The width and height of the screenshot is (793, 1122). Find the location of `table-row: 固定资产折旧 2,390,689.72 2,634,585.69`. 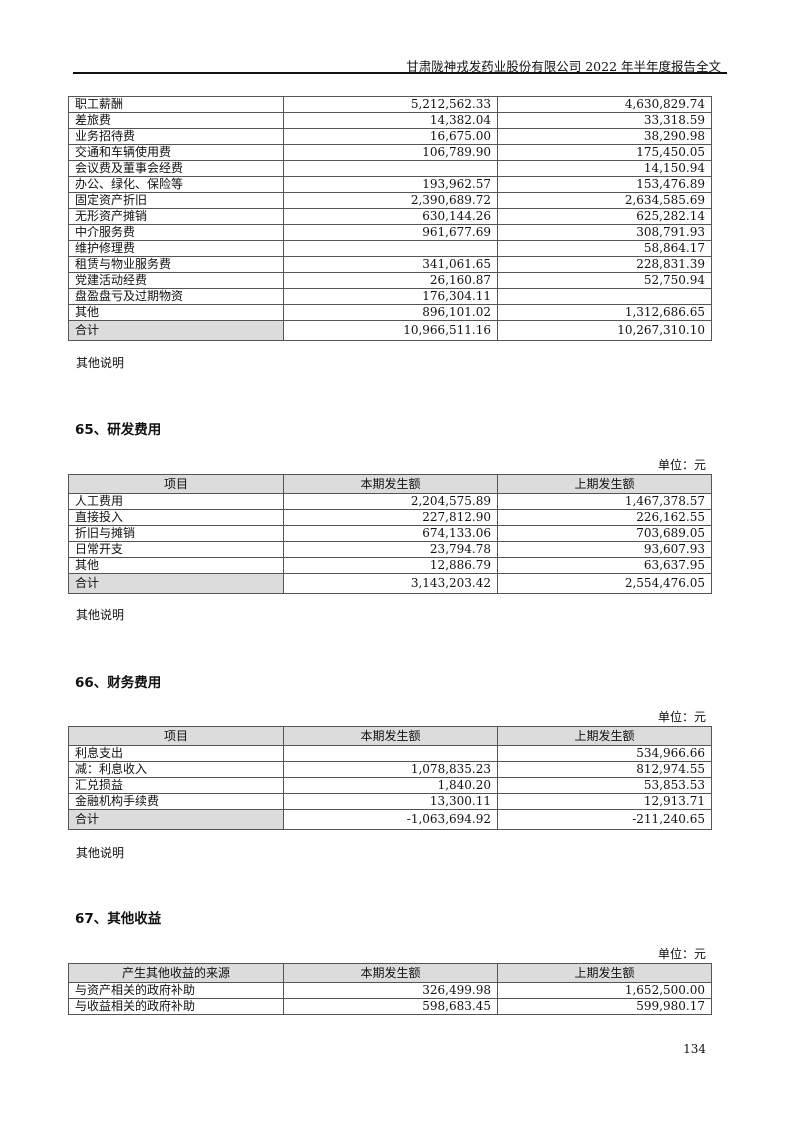

table-row: 固定资产折旧 2,390,689.72 2,634,585.69 is located at coordinates (390, 200).